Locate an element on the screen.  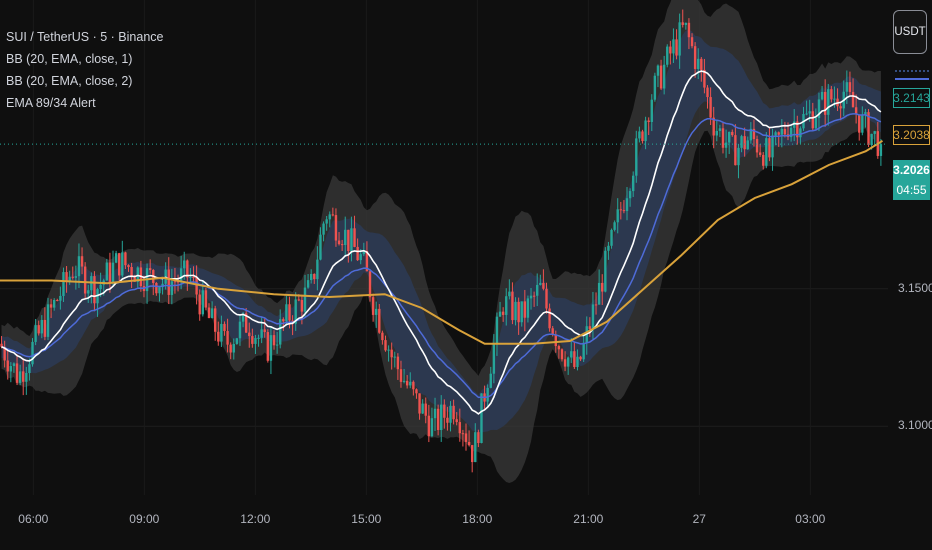
last-price-label: 3.2026 is located at coordinates (911, 170).